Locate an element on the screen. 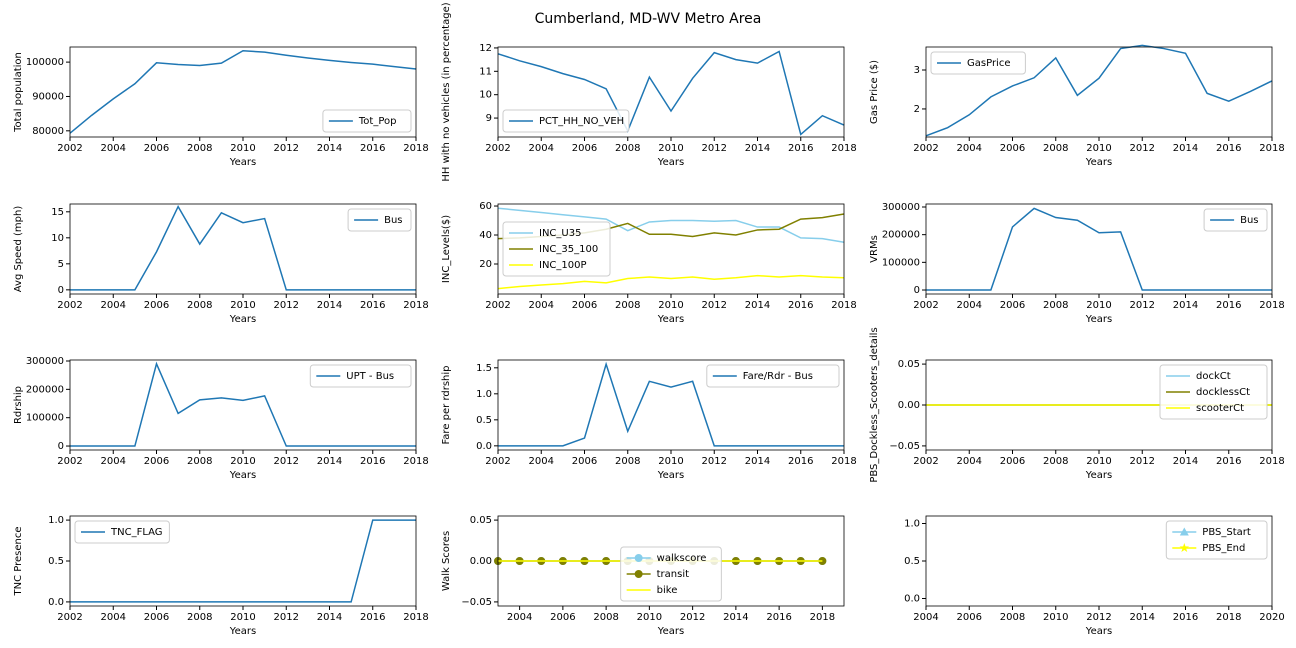 The height and width of the screenshot is (648, 1296). y-tick-label: 15 is located at coordinates (57, 212).